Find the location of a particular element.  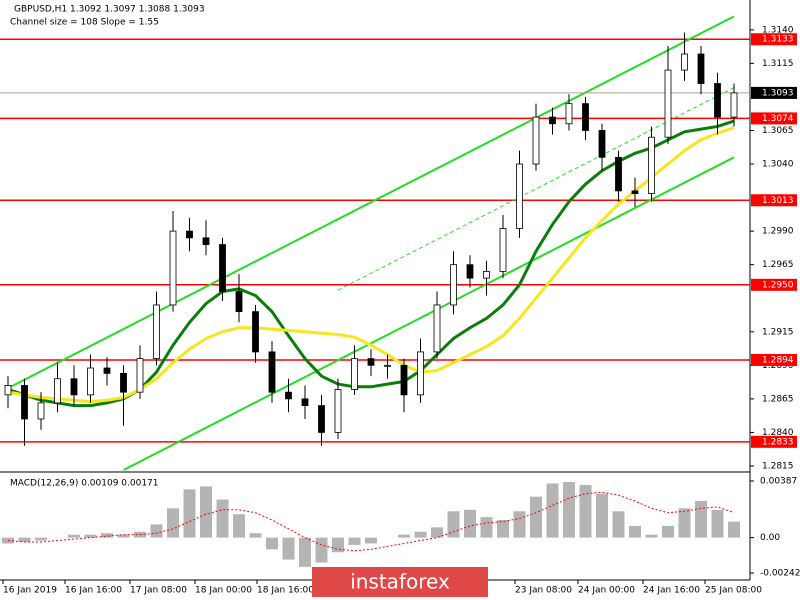

y-tick-label: 1.2865 is located at coordinates (778, 399).